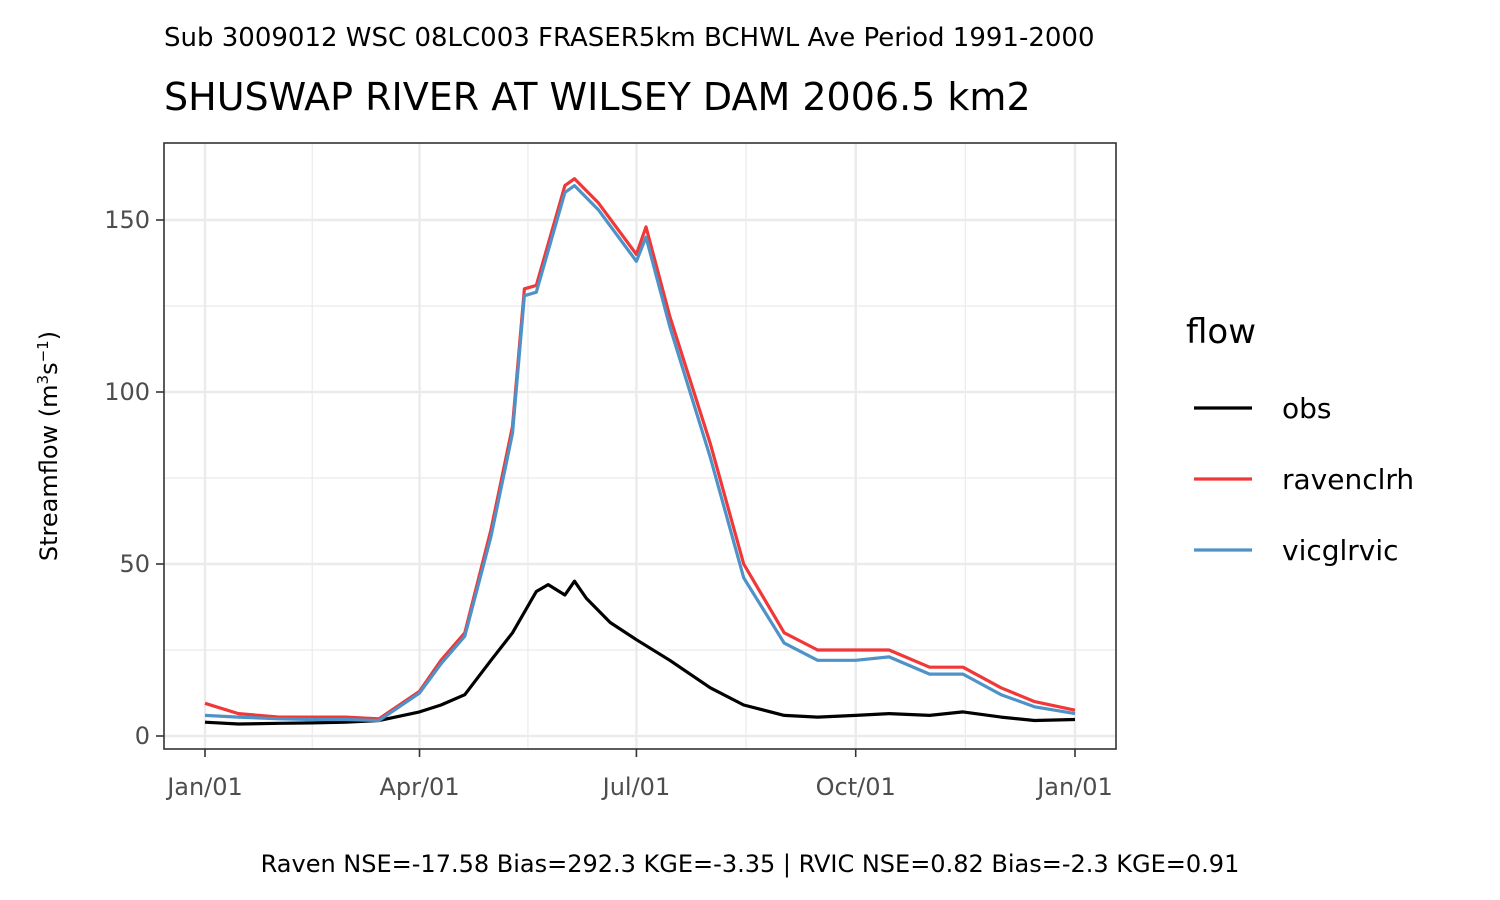  Describe the element at coordinates (43, 380) in the screenshot. I see `y-axis-label-sup1: 3` at that location.